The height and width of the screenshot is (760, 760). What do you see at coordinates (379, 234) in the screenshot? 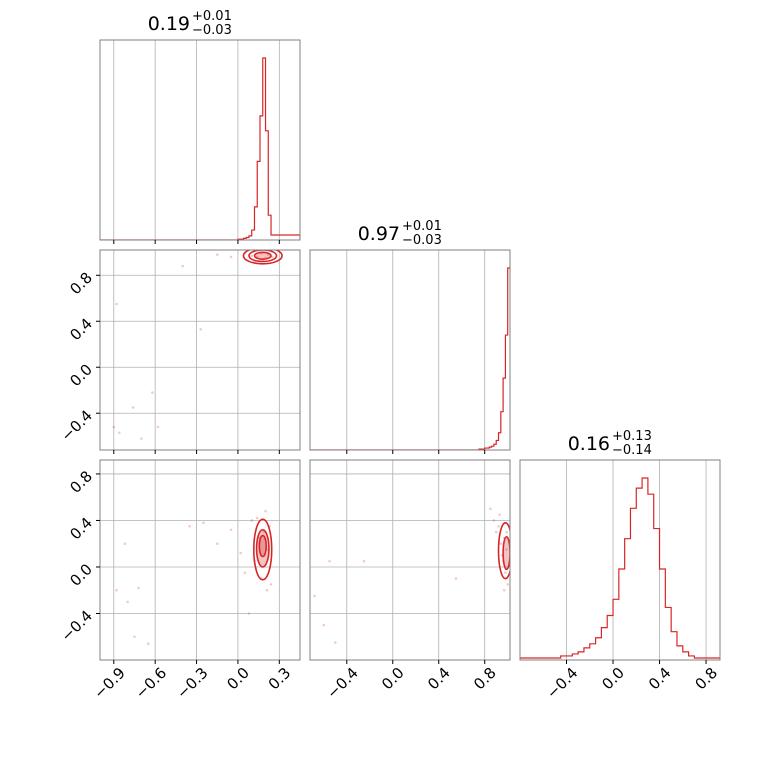
I see `title-median: 0.97` at bounding box center [379, 234].